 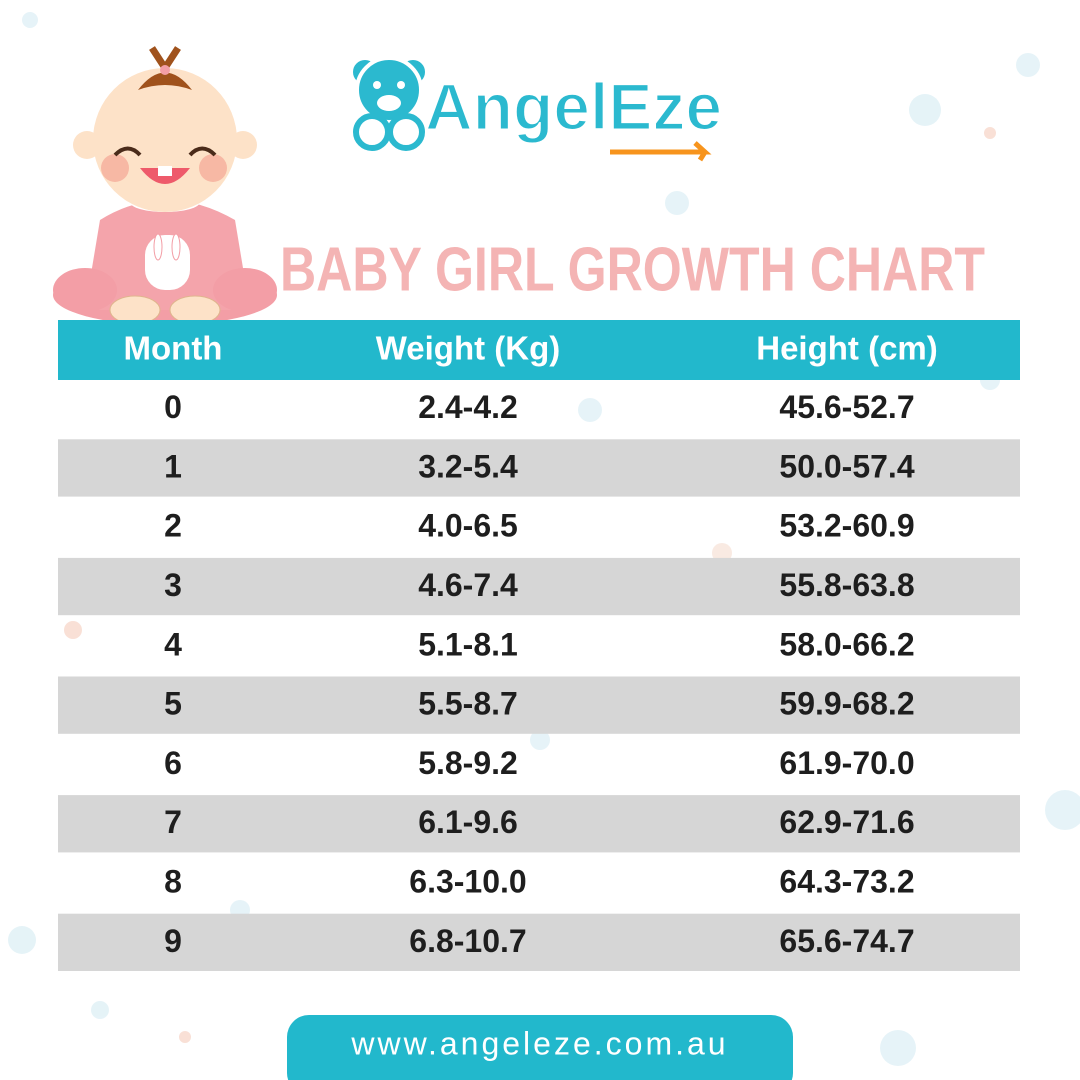 What do you see at coordinates (847, 348) in the screenshot?
I see `column-header: Height (cm)` at bounding box center [847, 348].